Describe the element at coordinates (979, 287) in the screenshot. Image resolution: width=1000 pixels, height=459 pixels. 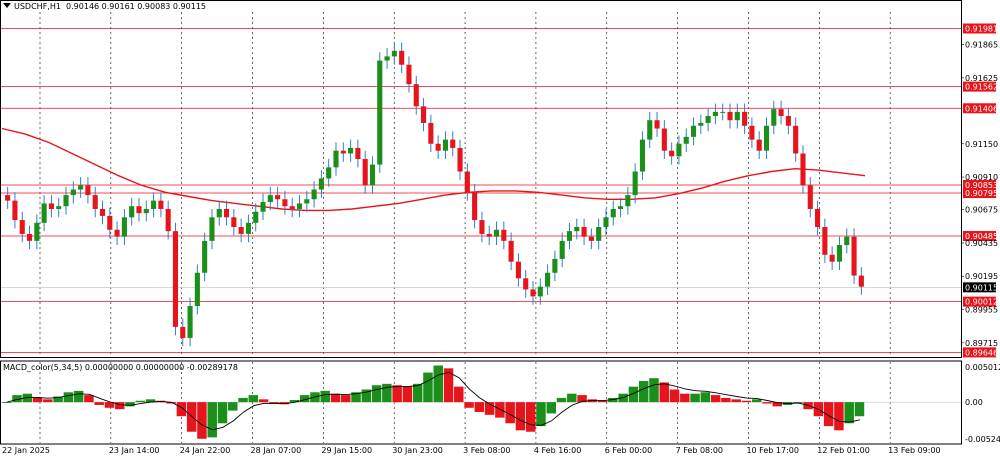
I see `current-price-tag` at that location.